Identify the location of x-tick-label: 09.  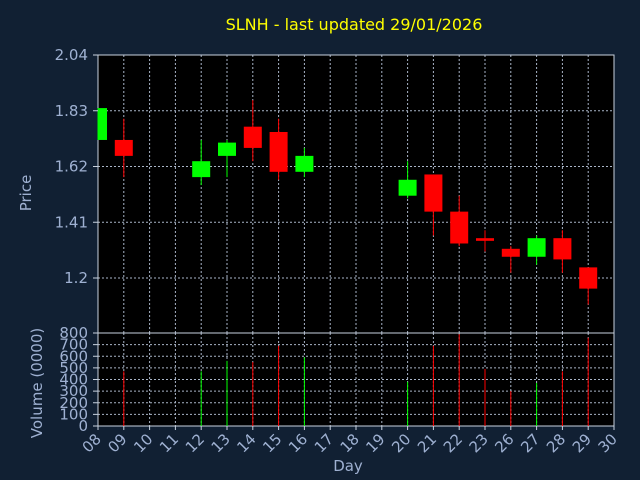
(117, 443).